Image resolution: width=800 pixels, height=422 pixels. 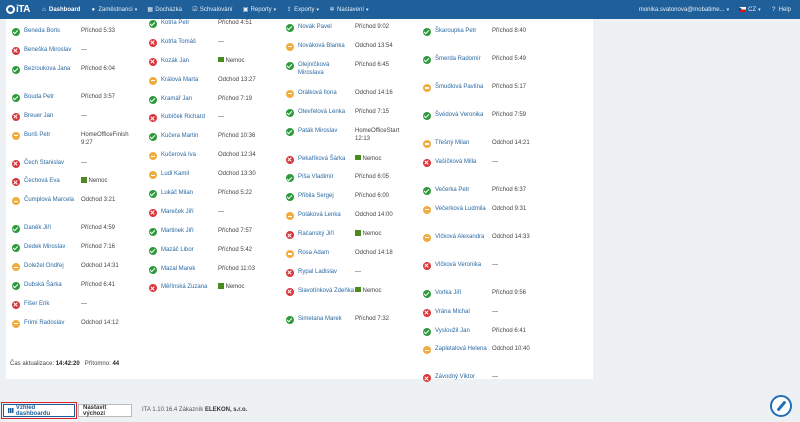 What do you see at coordinates (385, 291) in the screenshot?
I see `attendance-value: Nemoc` at bounding box center [385, 291].